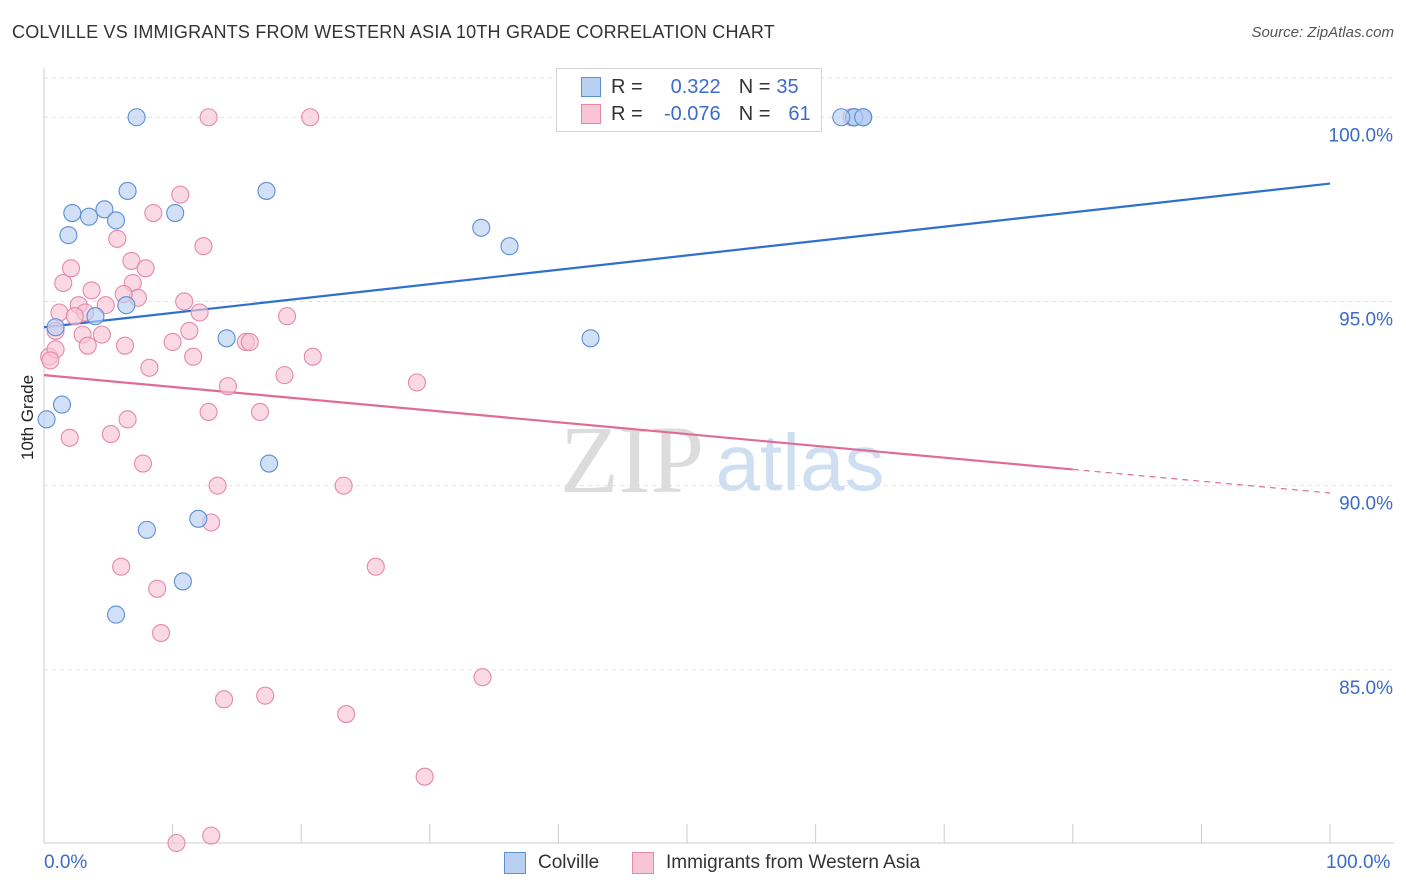  What do you see at coordinates (696, 114) in the screenshot?
I see `legend-row-western-asia: R = -0.076 N = 61` at bounding box center [696, 114].